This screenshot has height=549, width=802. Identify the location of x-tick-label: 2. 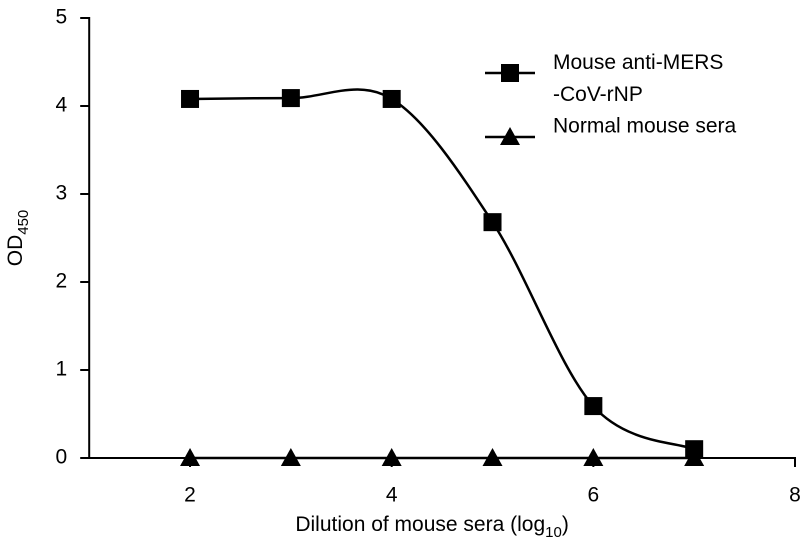
(190, 495).